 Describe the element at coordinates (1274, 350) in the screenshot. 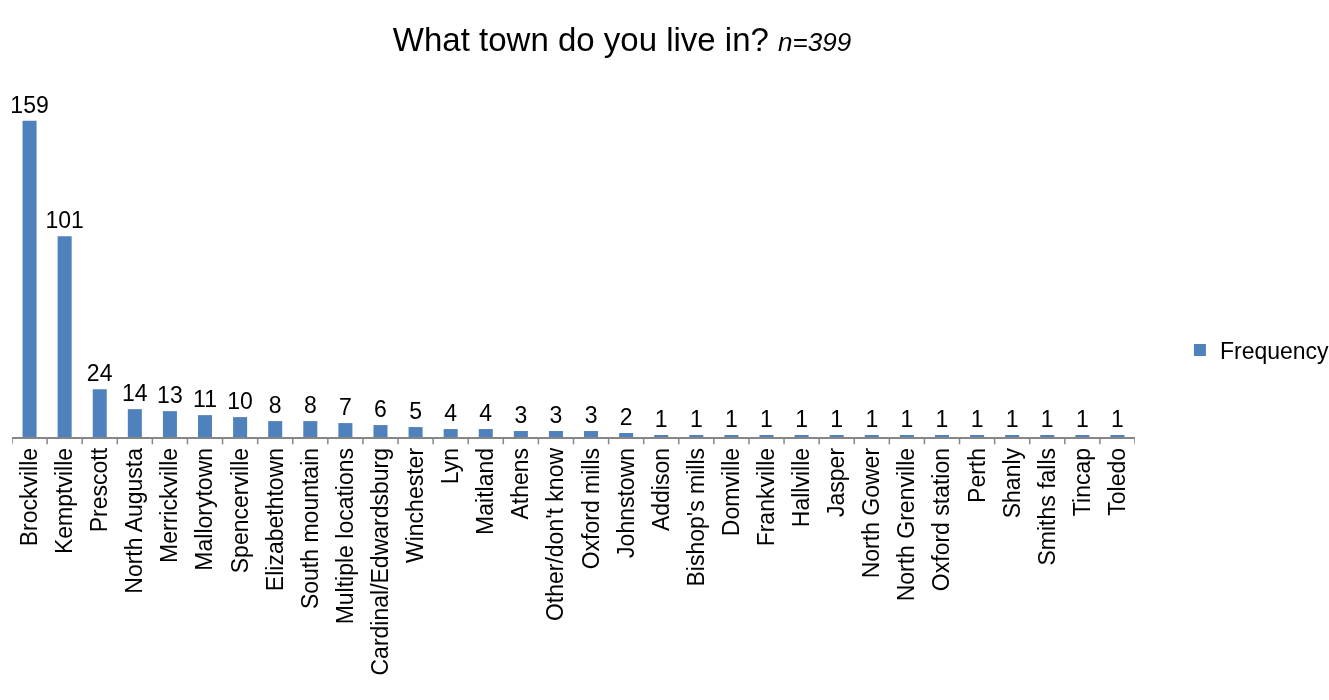

I see `legend-label: Frequency` at that location.